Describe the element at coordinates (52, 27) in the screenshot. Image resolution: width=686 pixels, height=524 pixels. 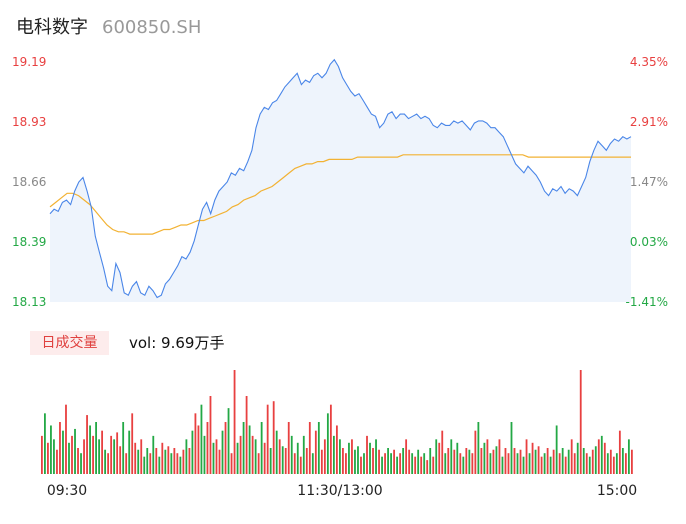
I see `stock-name: 电科数字` at that location.